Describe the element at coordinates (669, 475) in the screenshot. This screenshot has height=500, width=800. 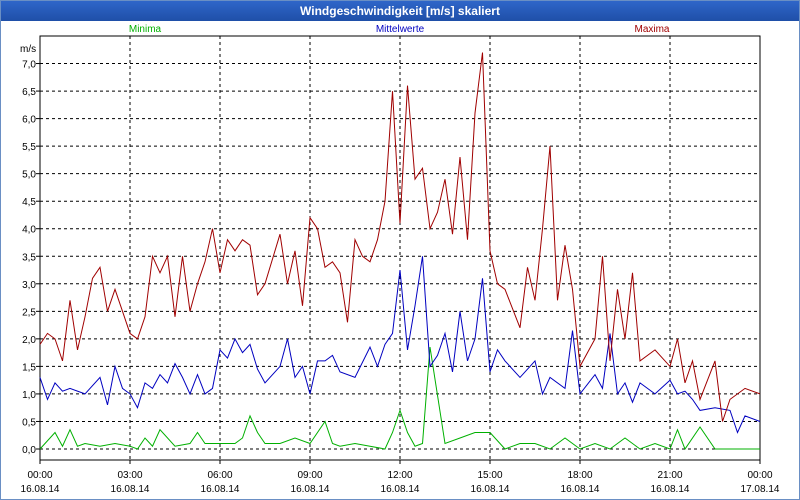
I see `x-tick-time-label: 21:00` at that location.